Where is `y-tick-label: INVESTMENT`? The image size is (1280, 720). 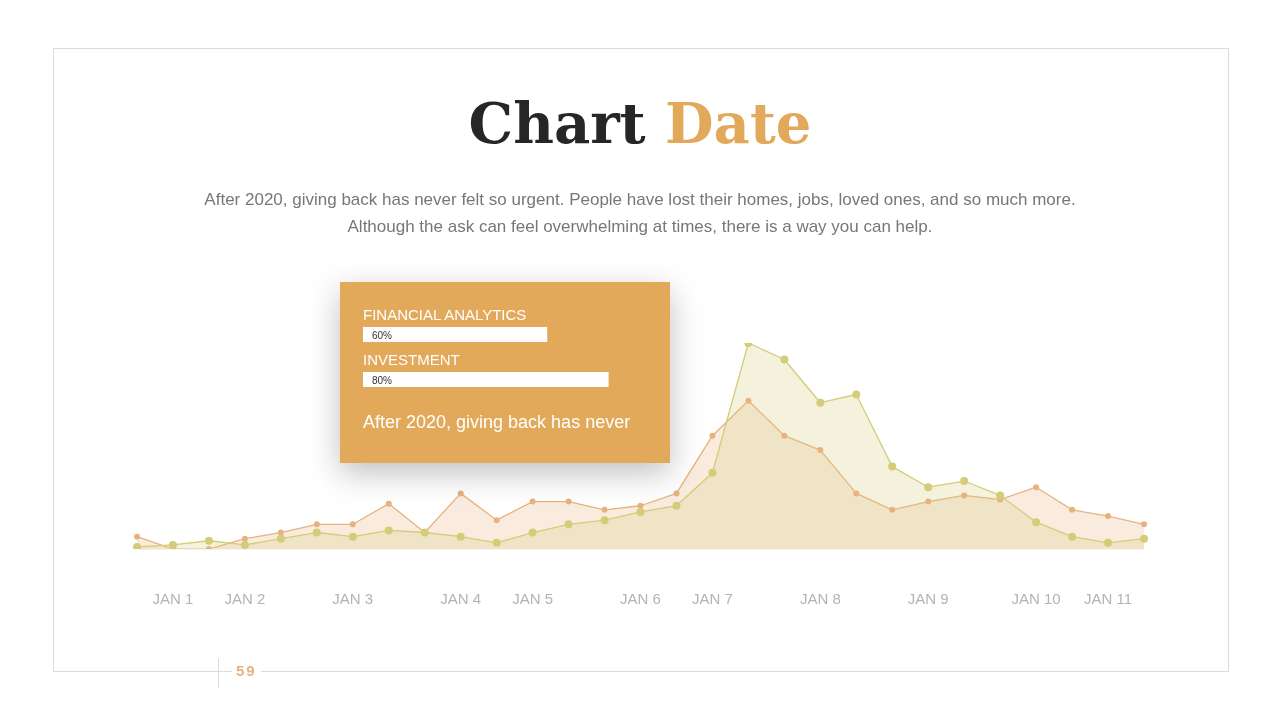 y-tick-label: INVESTMENT is located at coordinates (411, 359).